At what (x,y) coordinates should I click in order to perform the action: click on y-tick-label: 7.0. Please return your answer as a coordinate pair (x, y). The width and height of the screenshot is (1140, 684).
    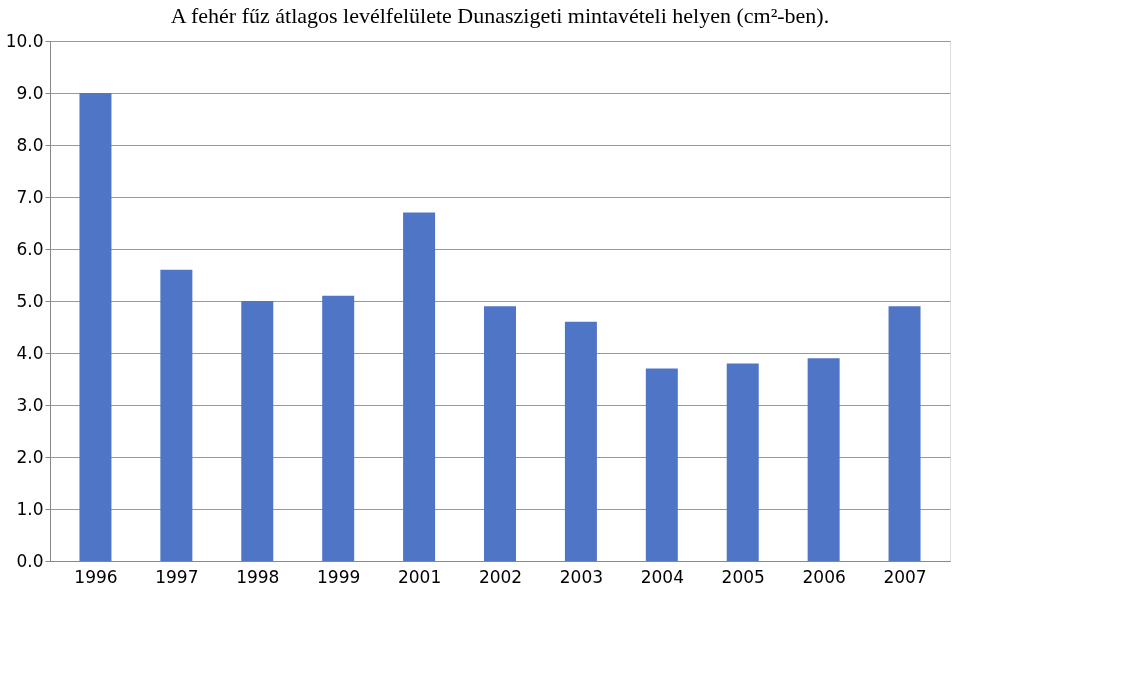
    Looking at the image, I should click on (30, 196).